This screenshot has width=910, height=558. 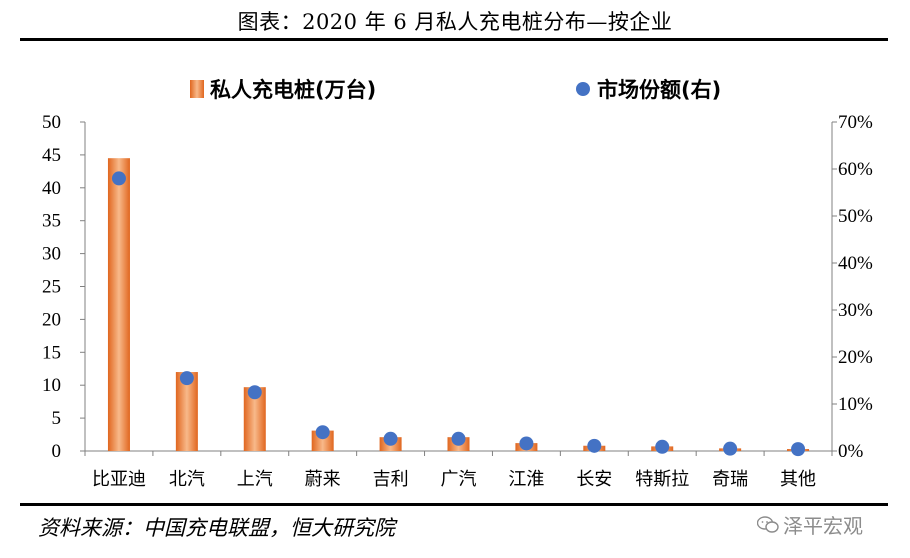 What do you see at coordinates (659, 90) in the screenshot?
I see `legend-label-share: 市场份额(右)` at bounding box center [659, 90].